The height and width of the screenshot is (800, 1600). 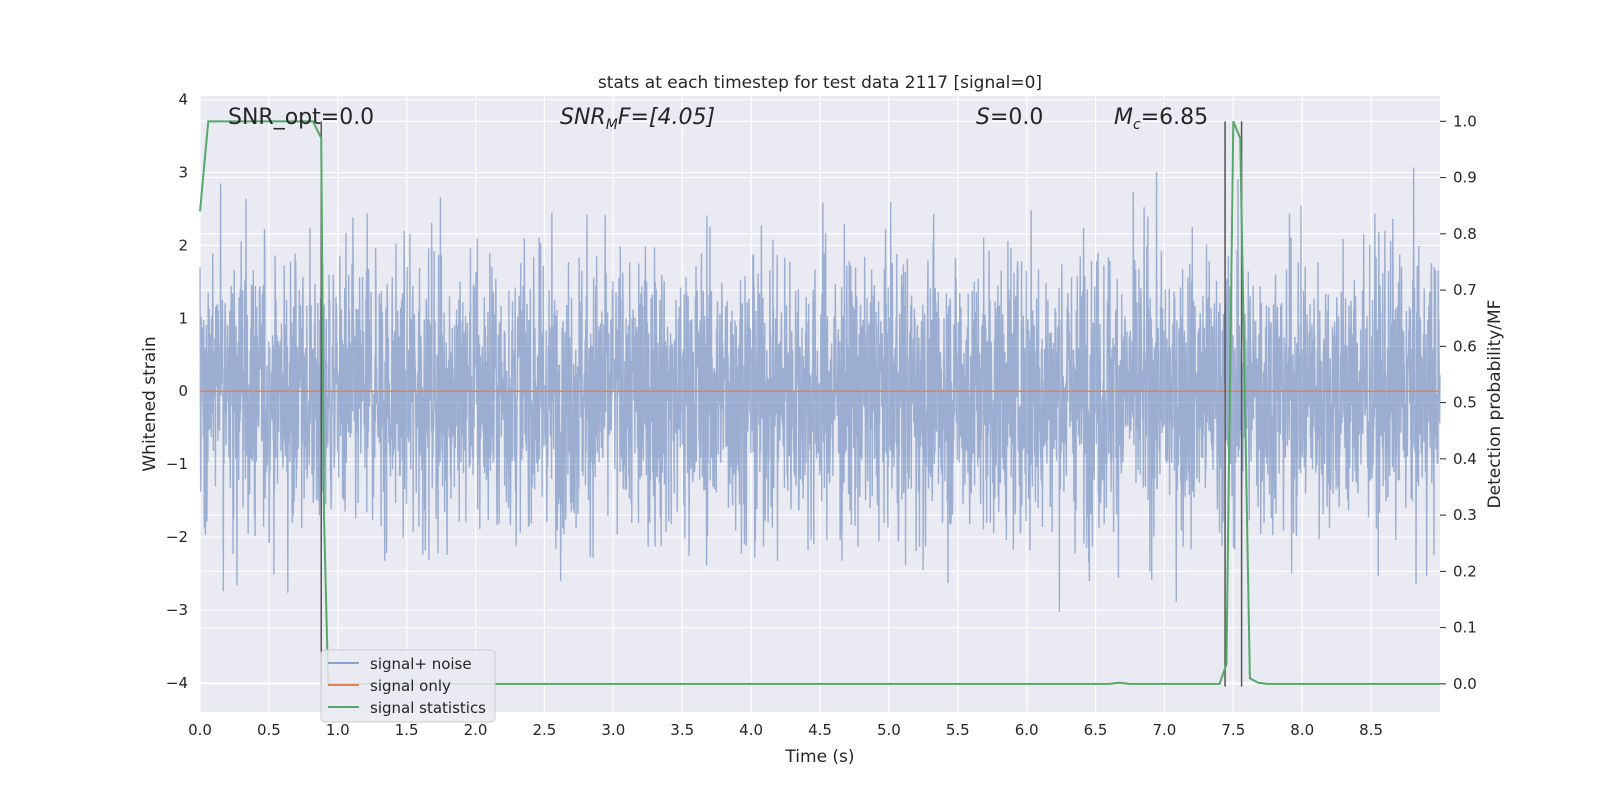 What do you see at coordinates (1233, 730) in the screenshot?
I see `x-tick-label: 7.5` at bounding box center [1233, 730].